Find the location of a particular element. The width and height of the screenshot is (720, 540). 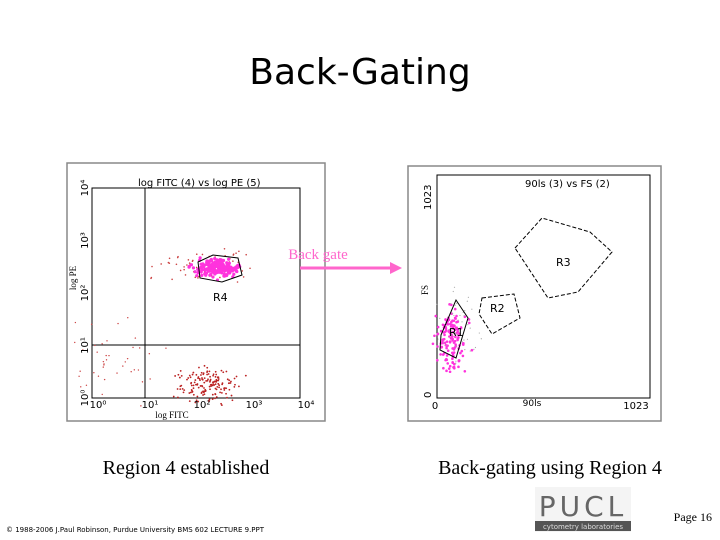

arrow-head is located at coordinates (396, 268).